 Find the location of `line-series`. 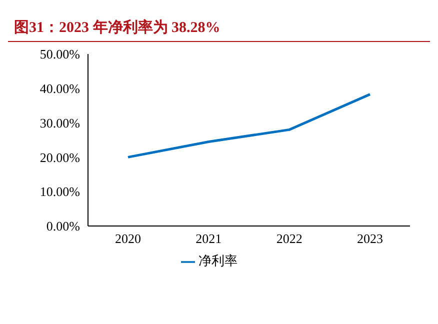

line-series is located at coordinates (249, 125).